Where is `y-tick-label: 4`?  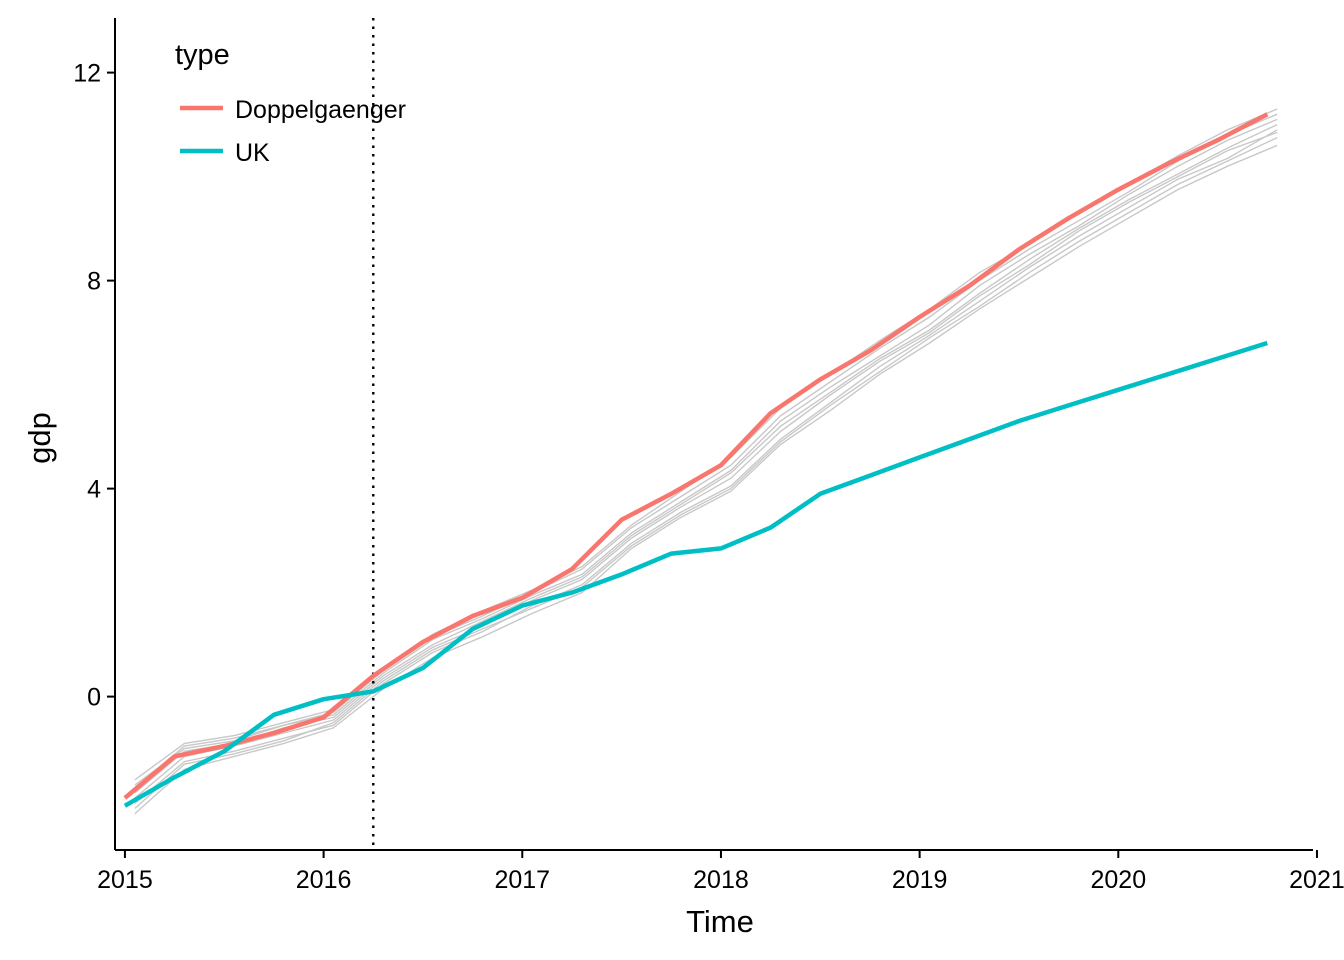 y-tick-label: 4 is located at coordinates (94, 490).